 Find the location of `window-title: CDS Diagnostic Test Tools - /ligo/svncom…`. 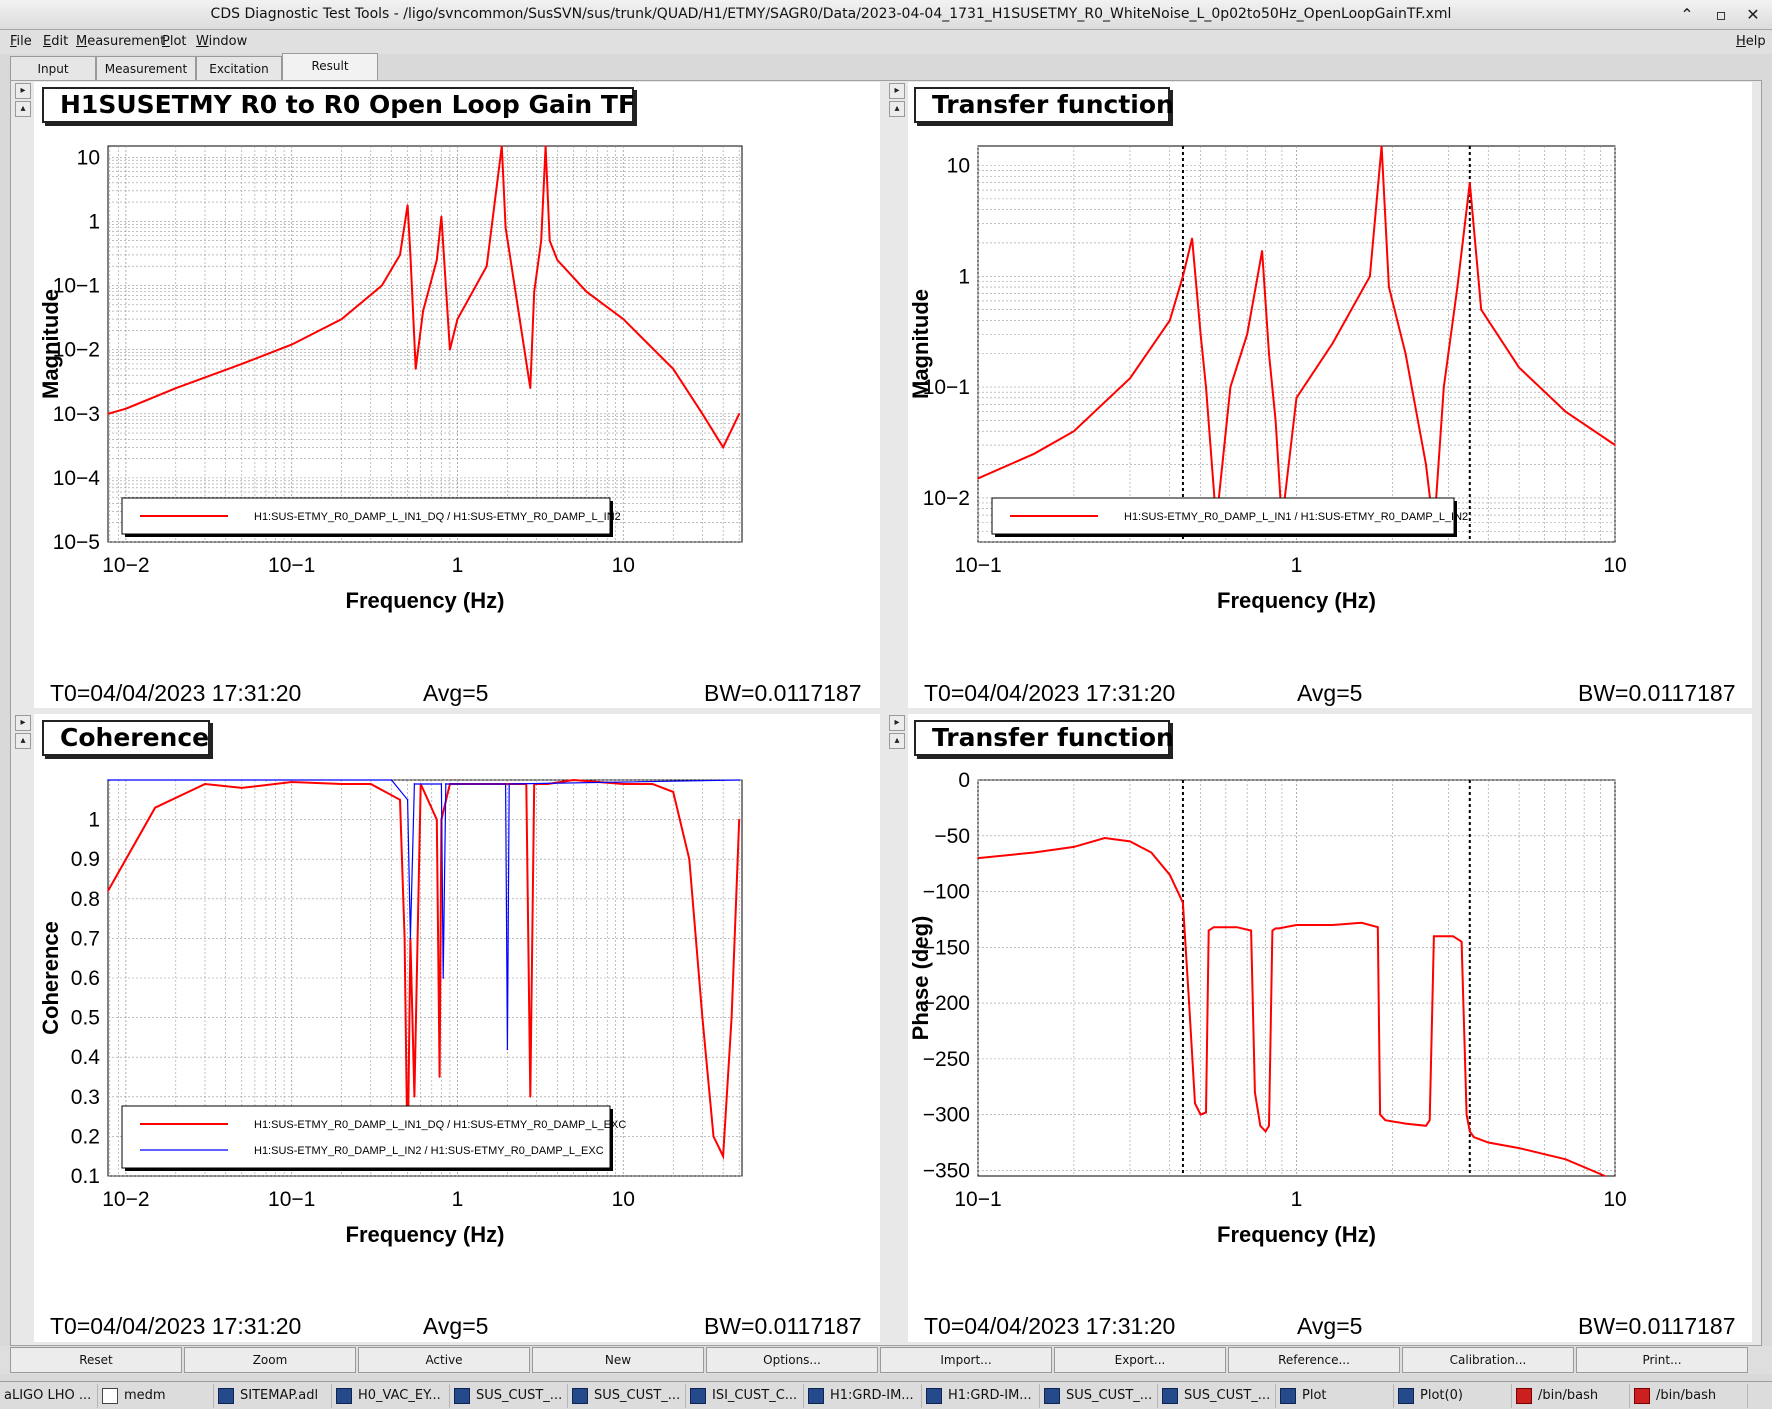

window-title: CDS Diagnostic Test Tools - /ligo/svncom… is located at coordinates (831, 14).